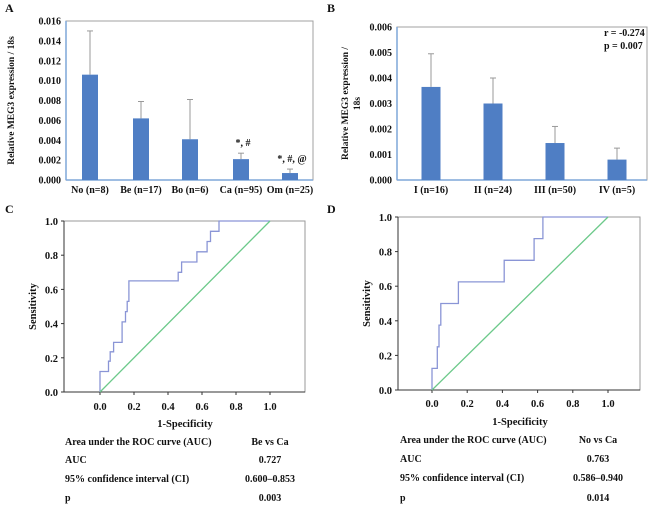 The width and height of the screenshot is (650, 516). Describe the element at coordinates (598, 478) in the screenshot. I see `table-value: 0.586–0.940` at that location.